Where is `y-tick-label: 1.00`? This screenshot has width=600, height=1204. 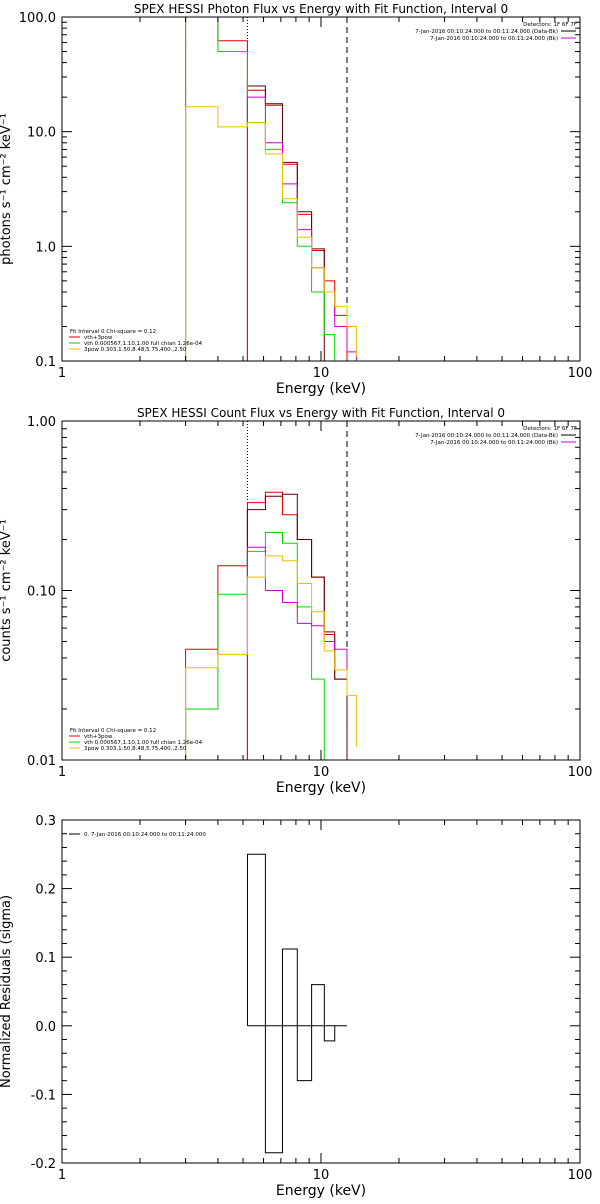 y-tick-label: 1.00 is located at coordinates (41, 422).